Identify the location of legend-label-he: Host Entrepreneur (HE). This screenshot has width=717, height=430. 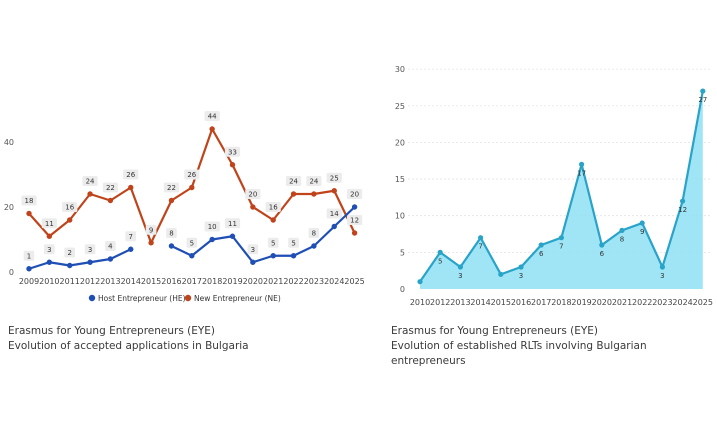
(142, 298).